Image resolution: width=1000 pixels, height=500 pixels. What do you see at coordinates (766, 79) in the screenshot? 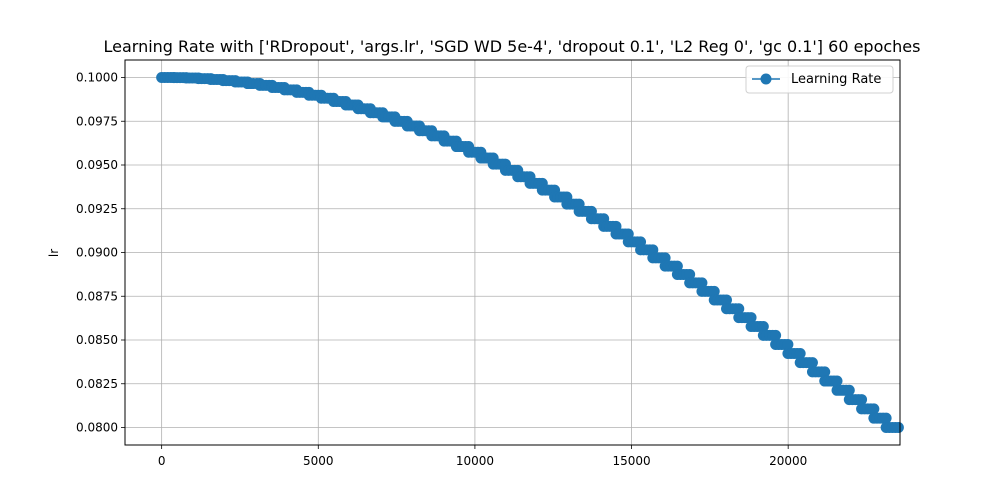
I see `legend-marker` at bounding box center [766, 79].